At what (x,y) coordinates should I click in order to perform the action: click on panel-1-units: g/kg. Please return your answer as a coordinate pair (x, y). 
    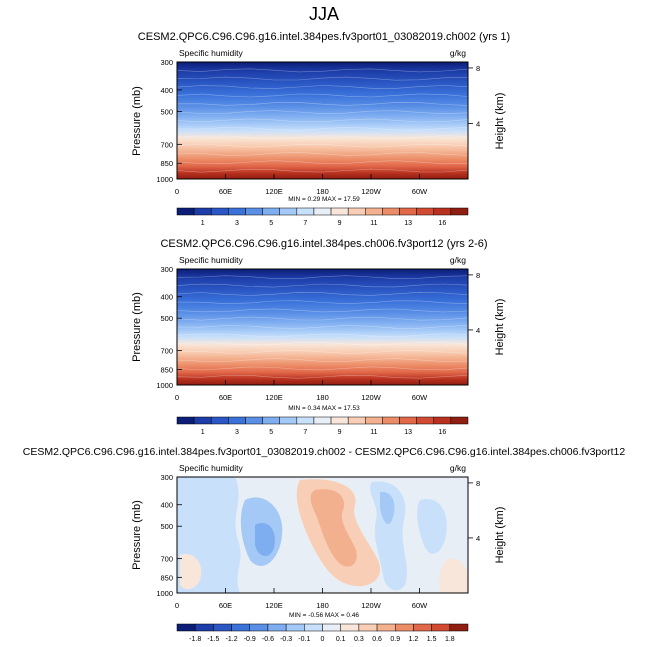
    Looking at the image, I should click on (458, 53).